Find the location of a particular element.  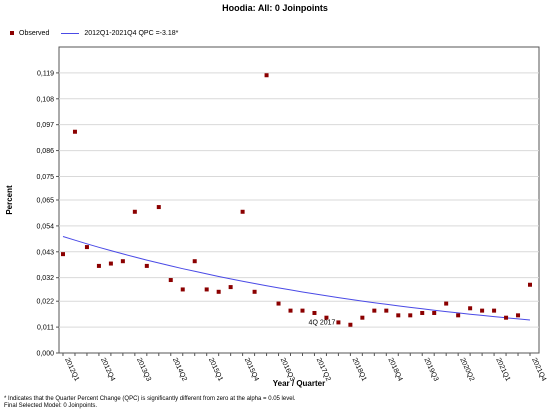

x-tick-label: 2013Q3 is located at coordinates (143, 370).